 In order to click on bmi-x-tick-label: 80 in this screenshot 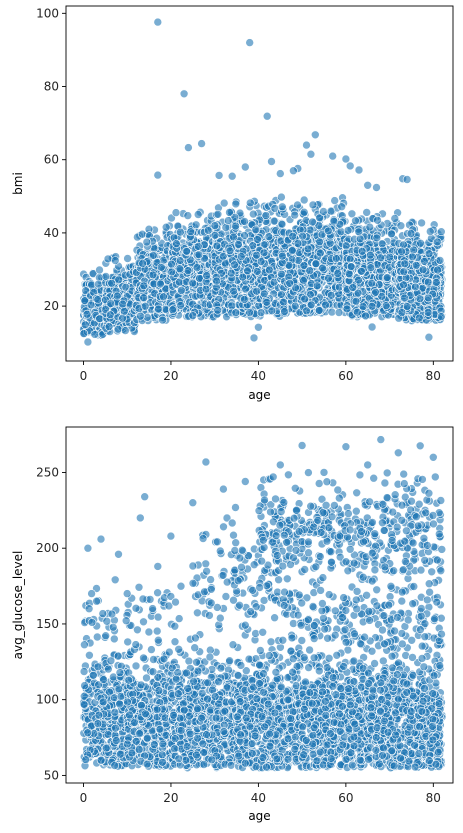, I will do `click(433, 376)`.